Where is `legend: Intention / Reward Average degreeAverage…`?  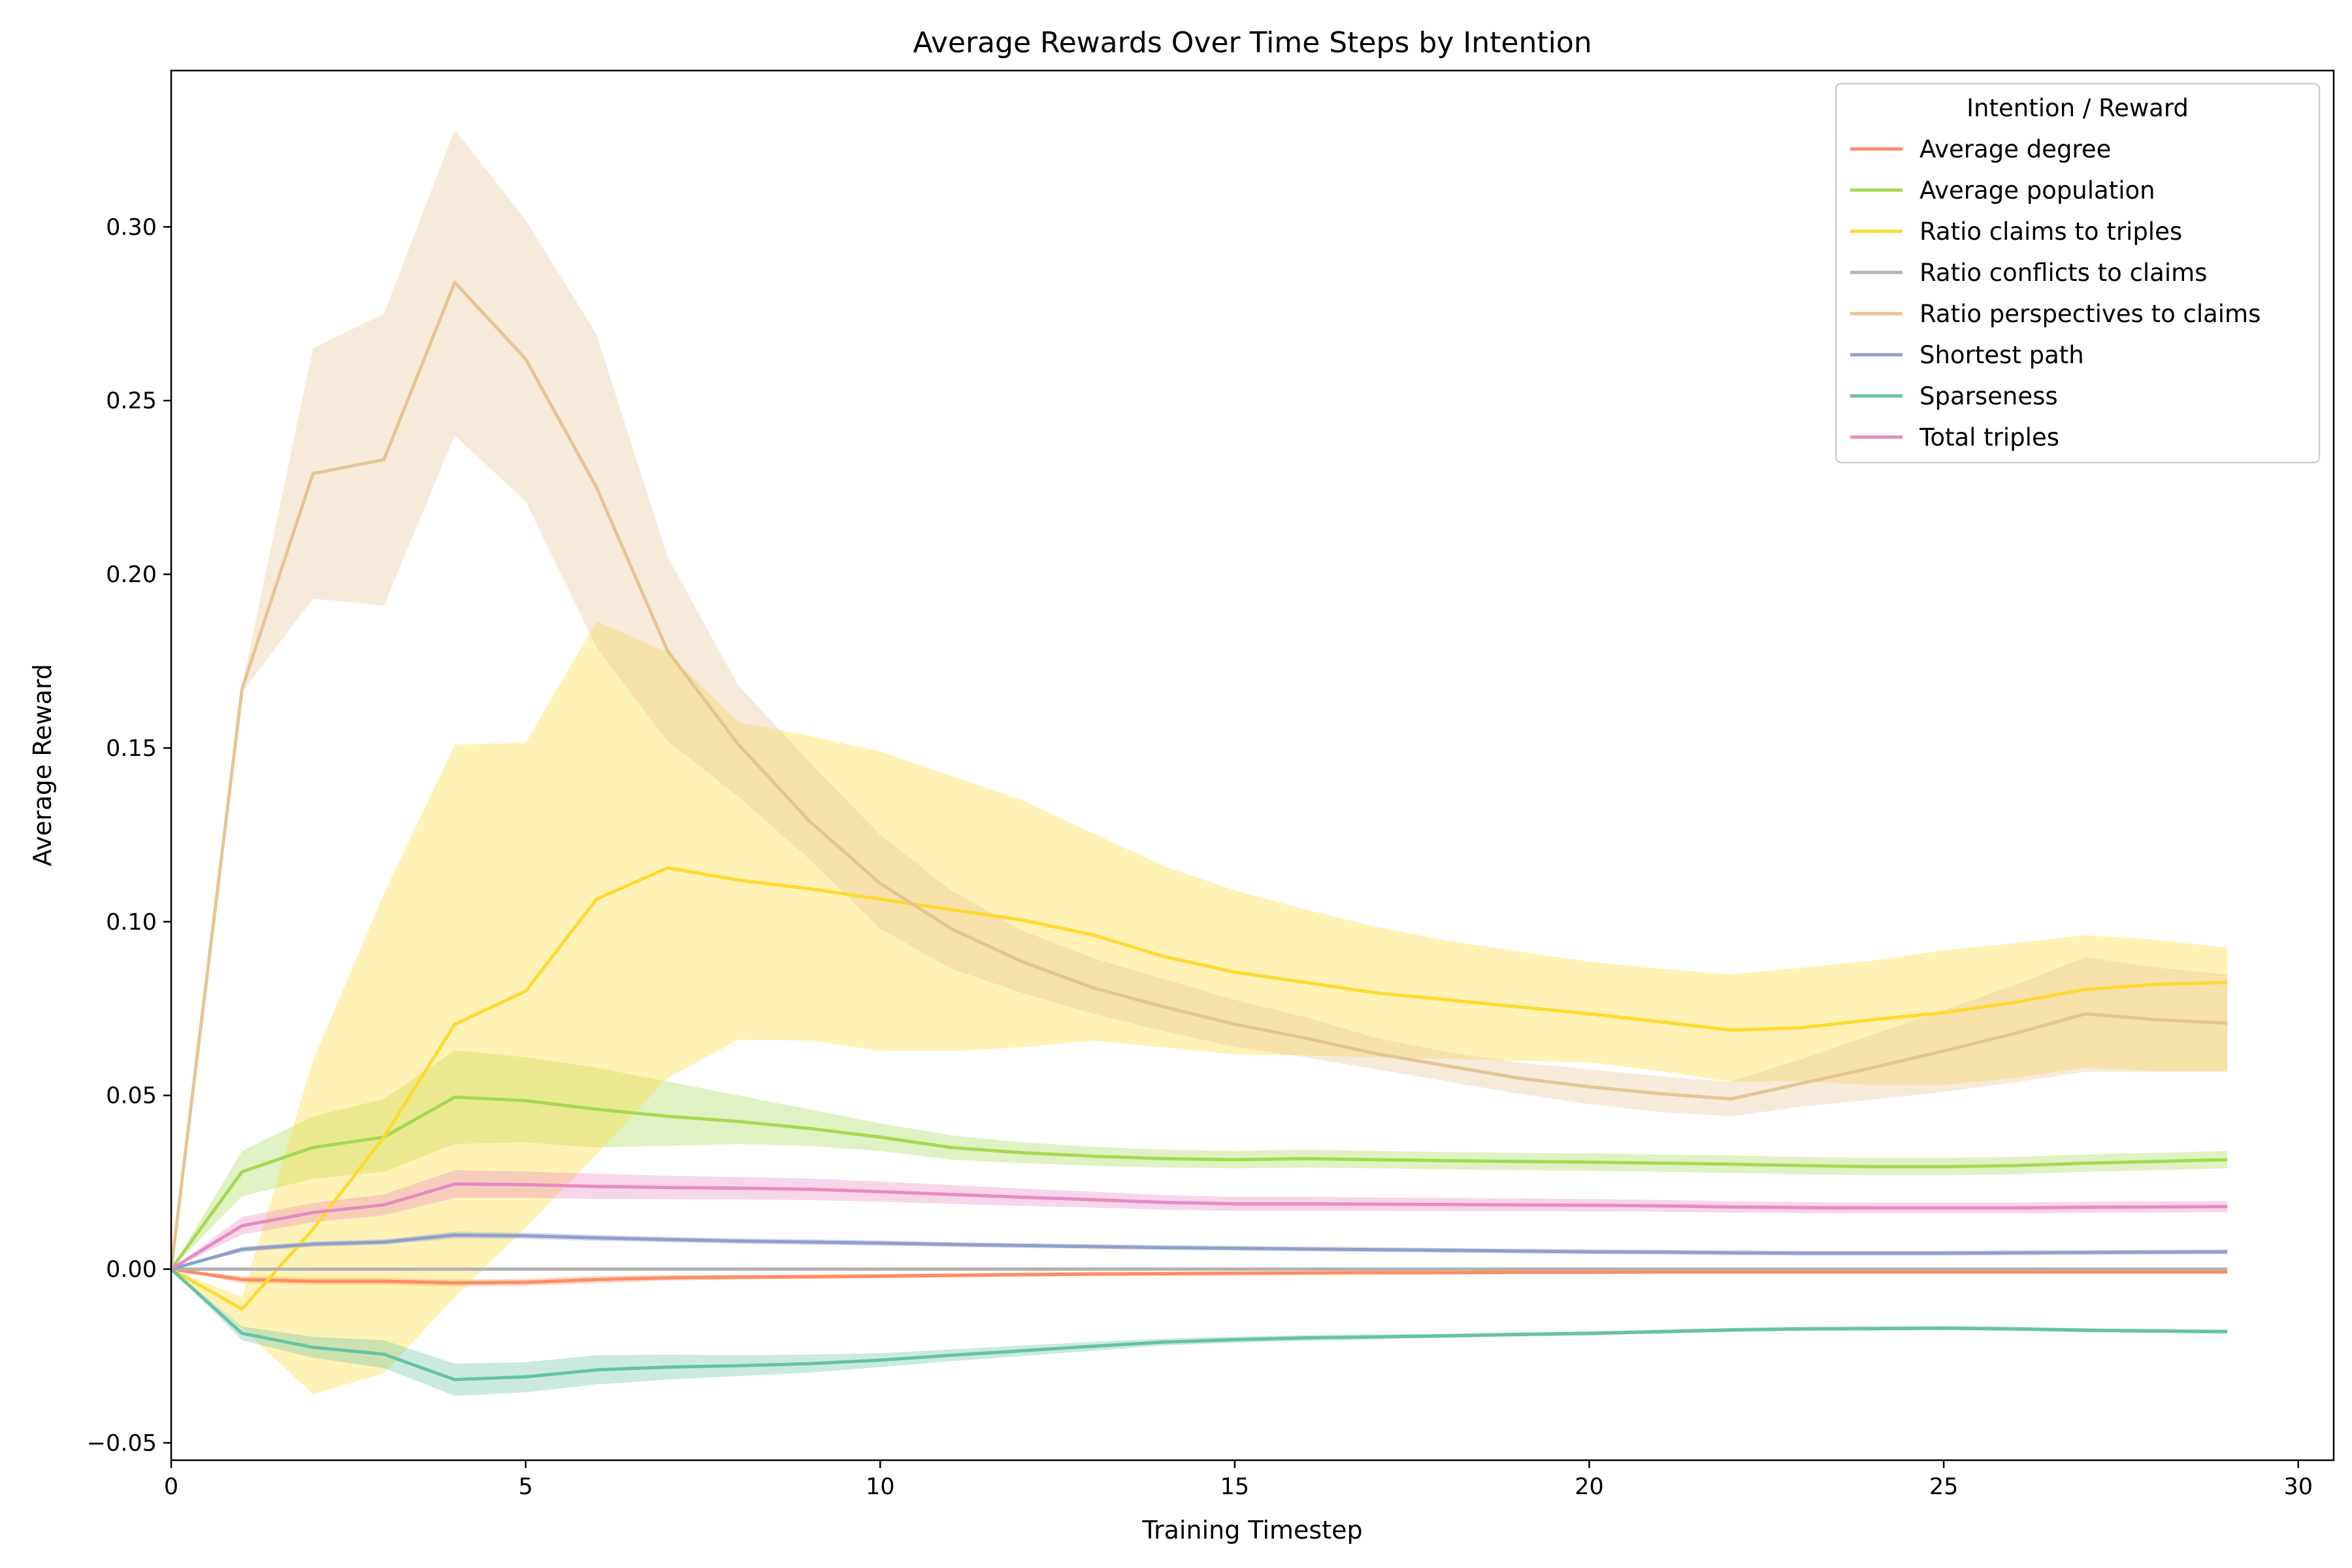
legend: Intention / Reward Average degreeAverage… is located at coordinates (2078, 273).